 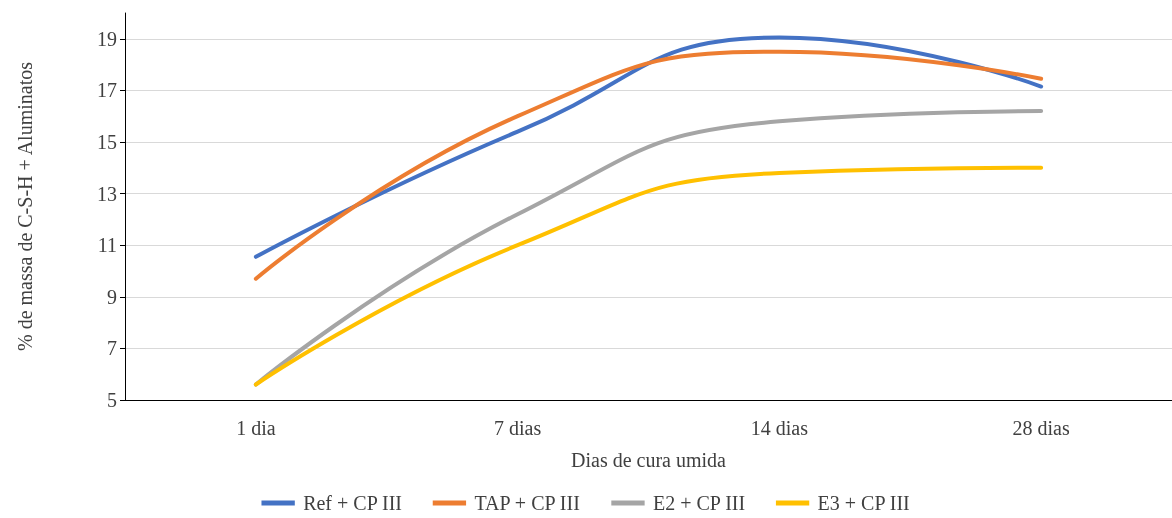 I want to click on x-axis-title: Dias de cura umida, so click(x=649, y=460).